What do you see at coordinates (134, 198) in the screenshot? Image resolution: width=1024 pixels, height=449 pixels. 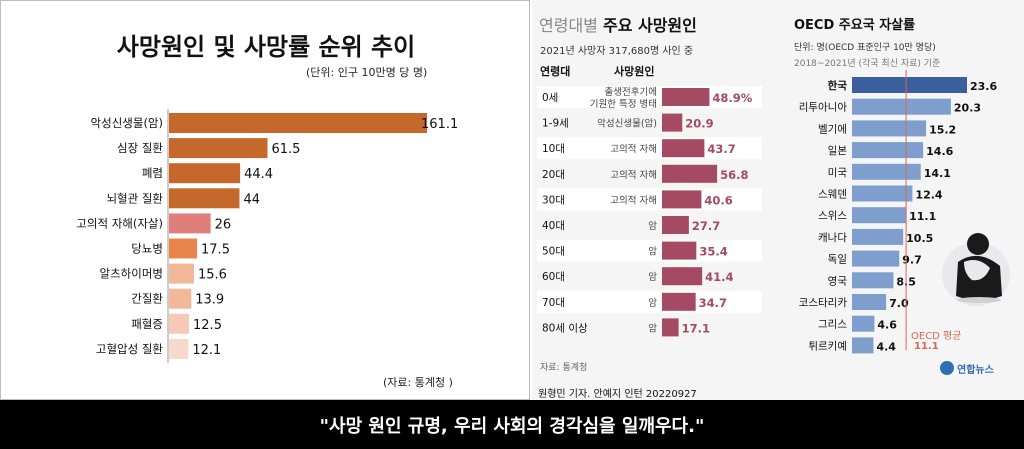 I see `left-category-label: 뇌혈관 질환` at bounding box center [134, 198].